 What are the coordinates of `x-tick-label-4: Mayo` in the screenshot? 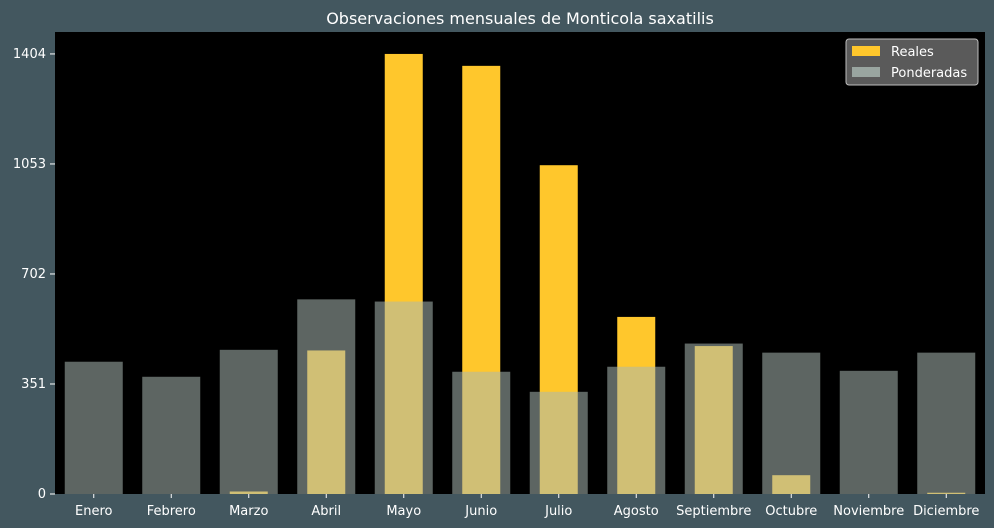 It's located at (403, 511).